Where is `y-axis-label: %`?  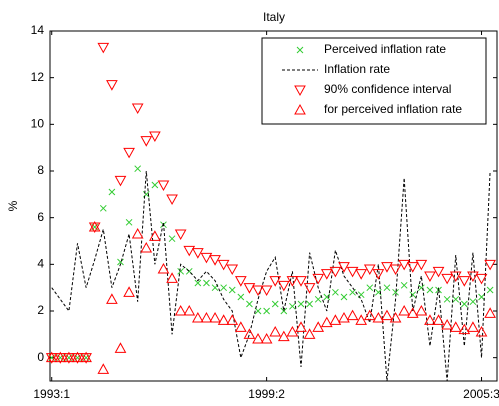 y-axis-label: % is located at coordinates (13, 205).